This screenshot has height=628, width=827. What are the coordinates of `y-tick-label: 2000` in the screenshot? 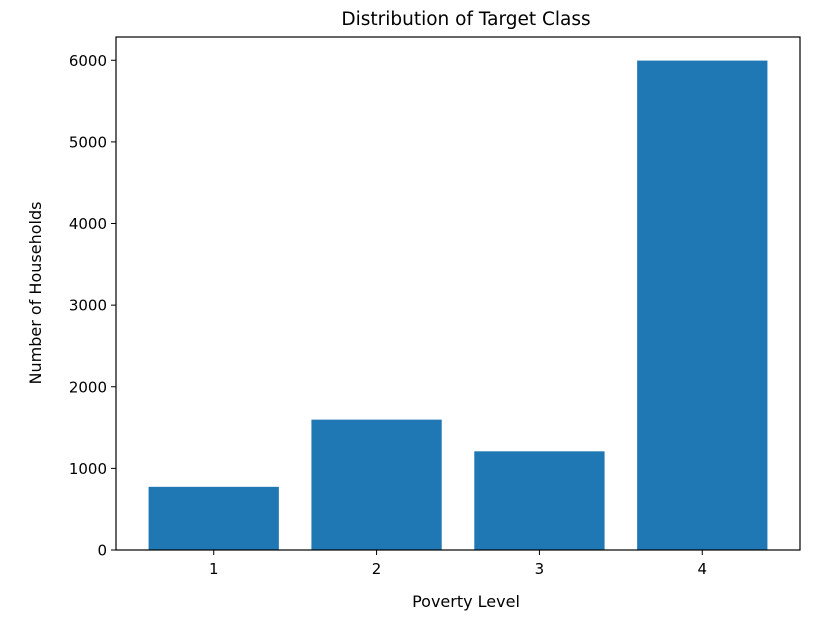 It's located at (88, 387).